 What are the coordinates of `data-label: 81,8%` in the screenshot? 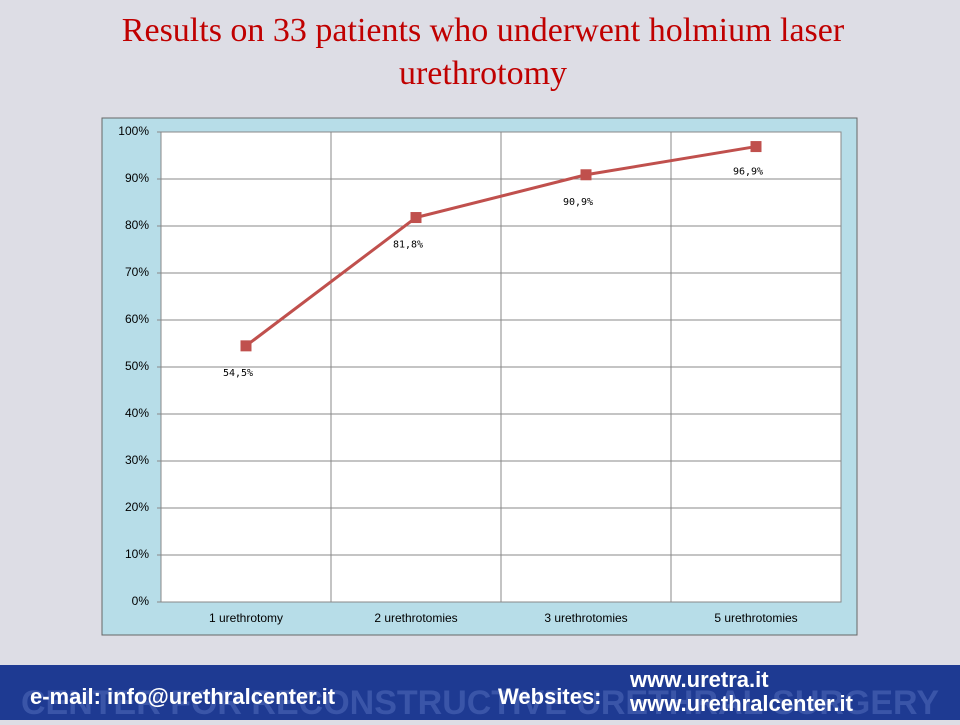 It's located at (408, 245).